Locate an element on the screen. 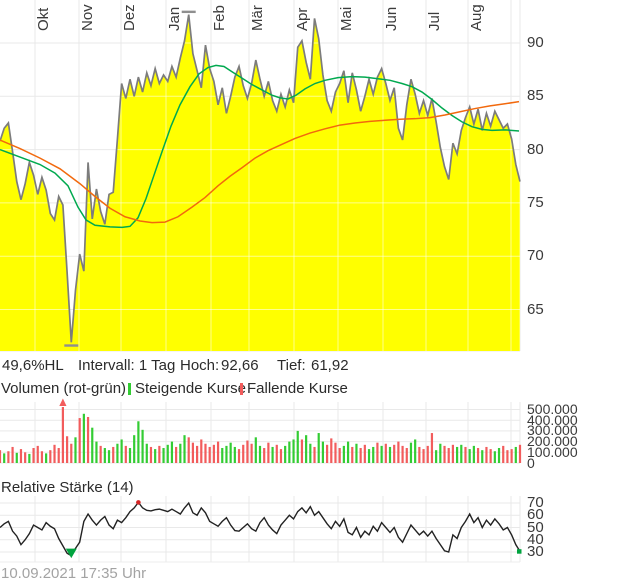 The image size is (620, 582). axis-tick-label: 80 is located at coordinates (535, 149).